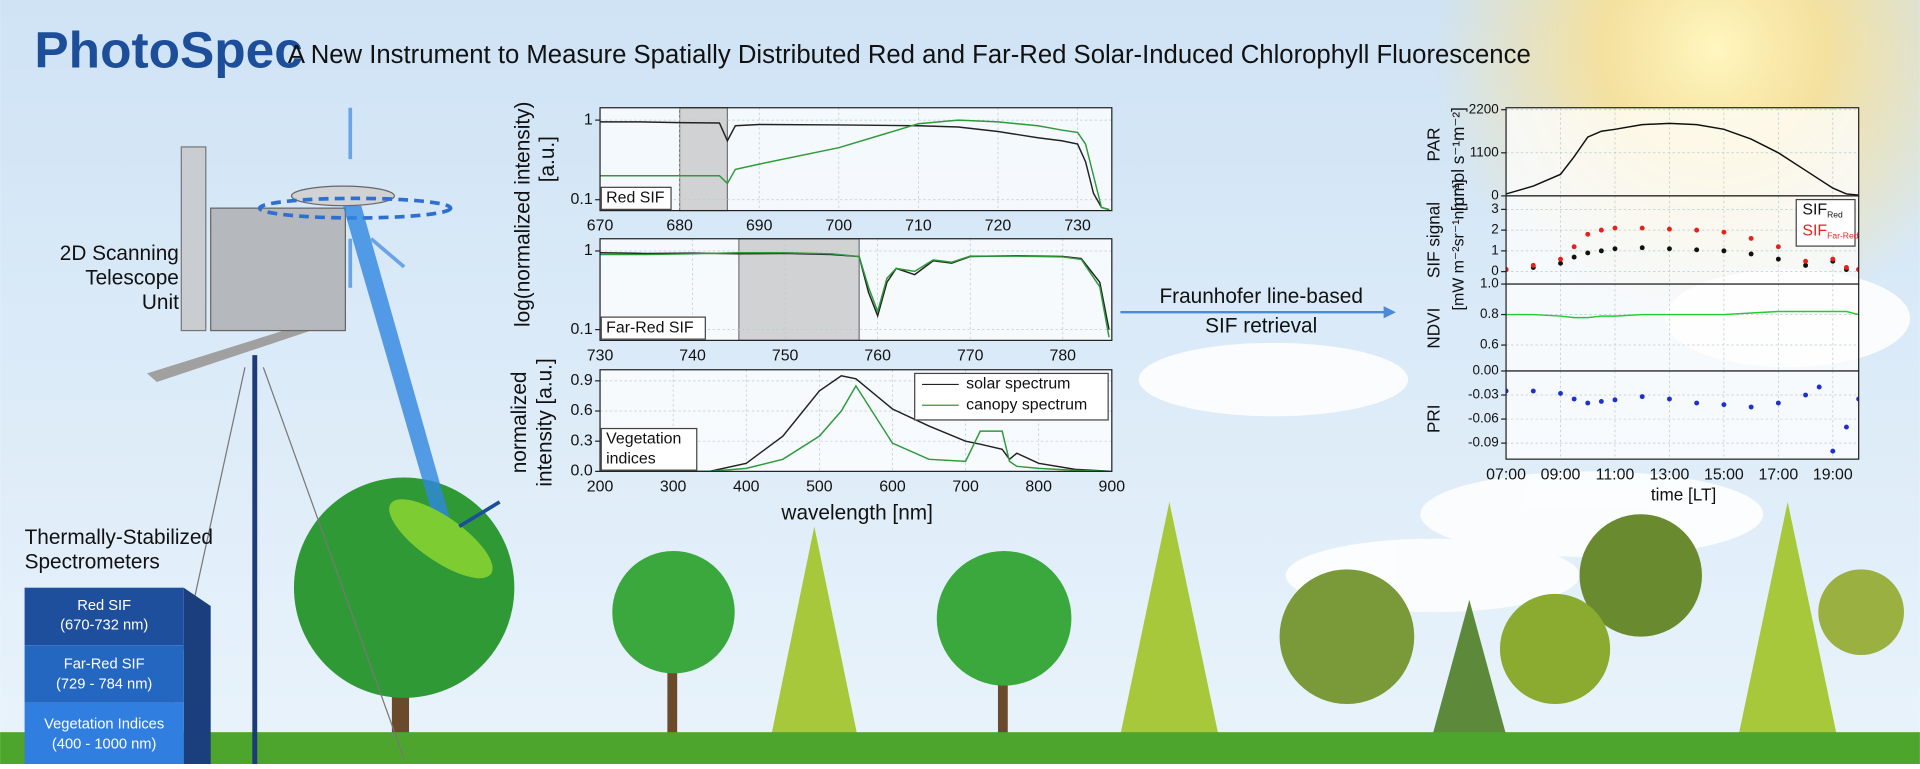 The width and height of the screenshot is (1920, 769). I want to click on legend-label: canopy spectrum, so click(1026, 404).